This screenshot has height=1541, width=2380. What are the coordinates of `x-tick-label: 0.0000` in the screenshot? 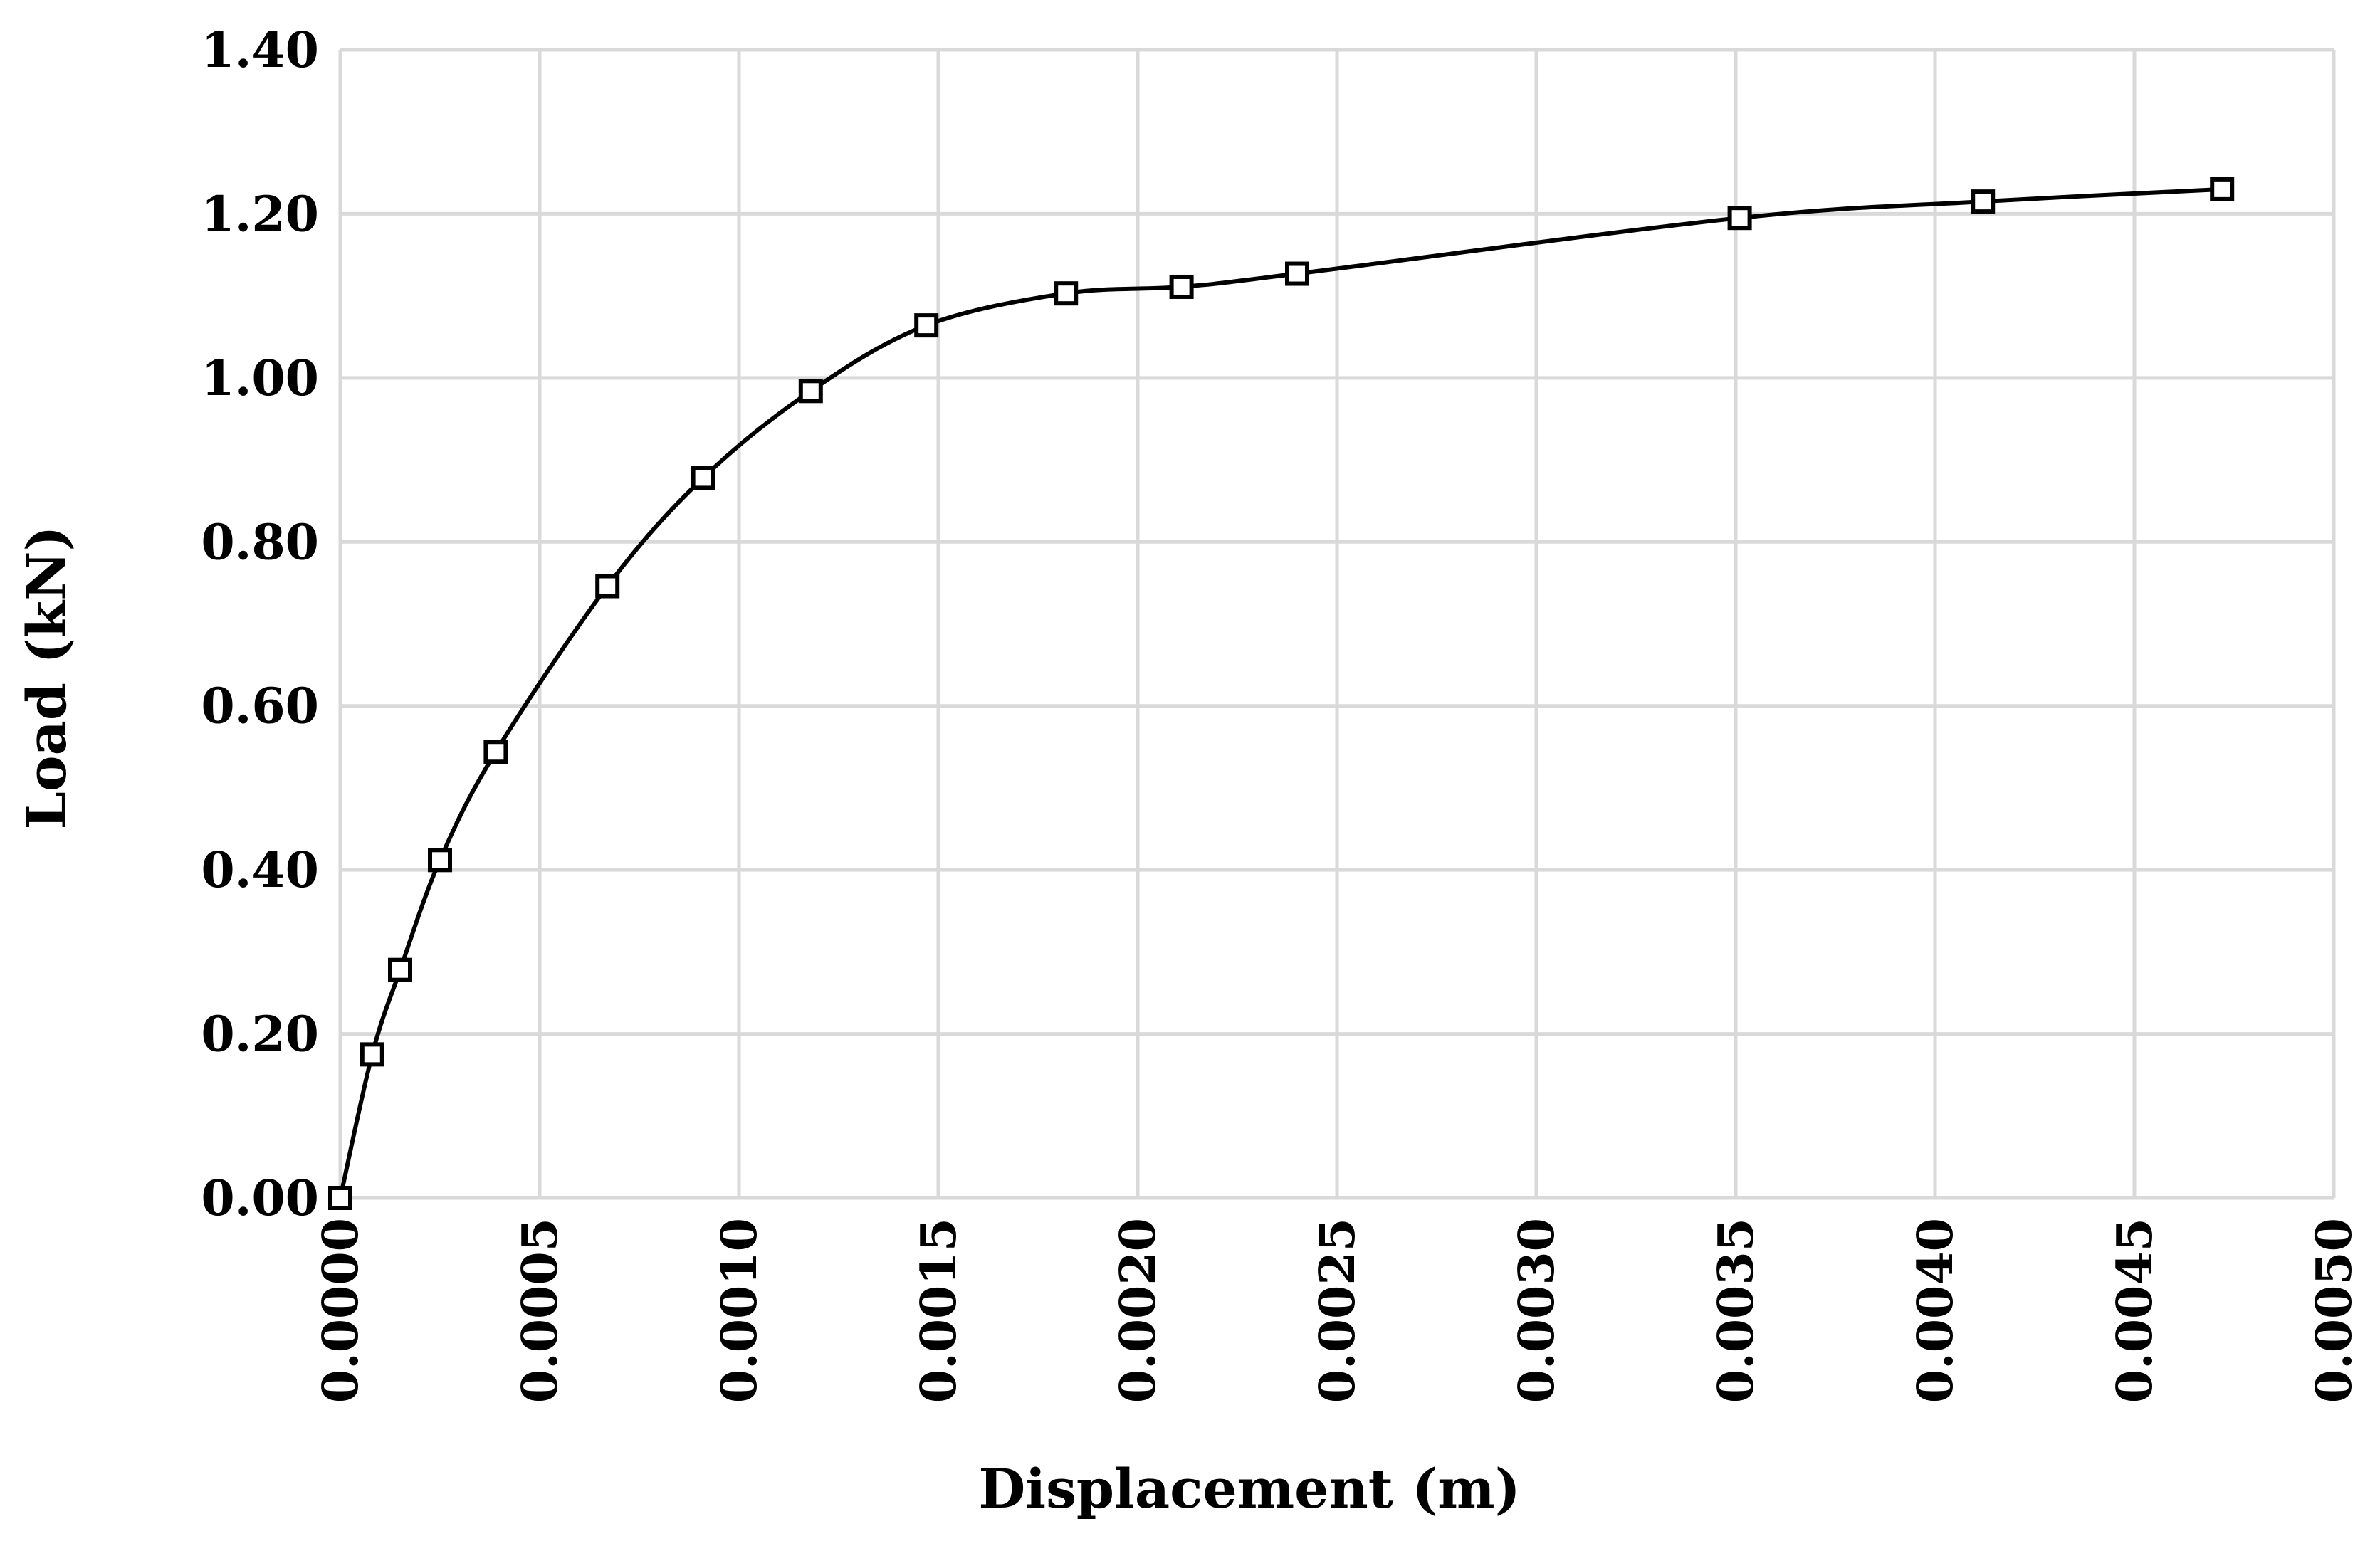 It's located at (341, 1310).